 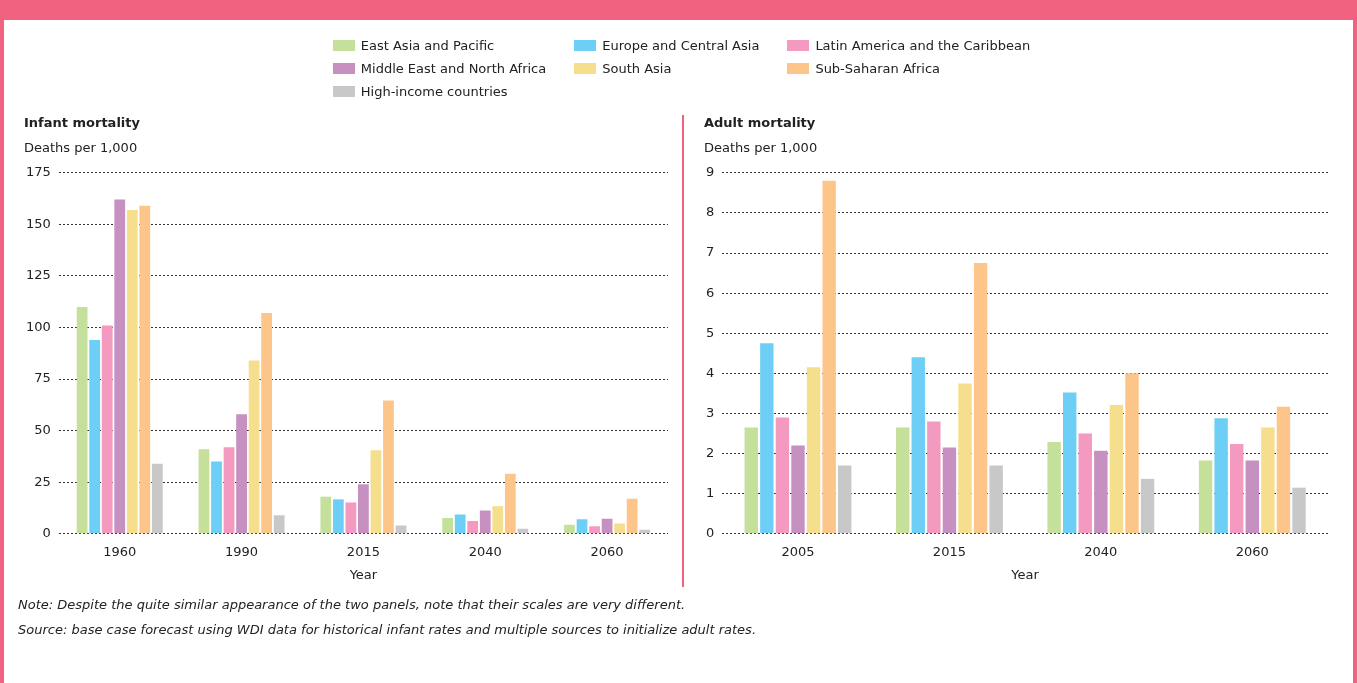 What do you see at coordinates (923, 45) in the screenshot?
I see `legend-label: Latin America and the Caribbean` at bounding box center [923, 45].